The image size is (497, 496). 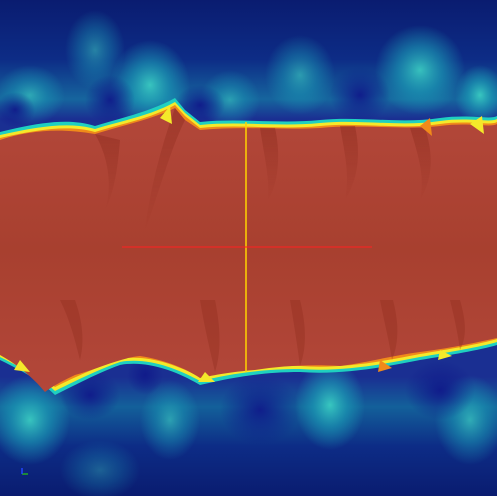 I want to click on axes-triad-icon, so click(x=24, y=471).